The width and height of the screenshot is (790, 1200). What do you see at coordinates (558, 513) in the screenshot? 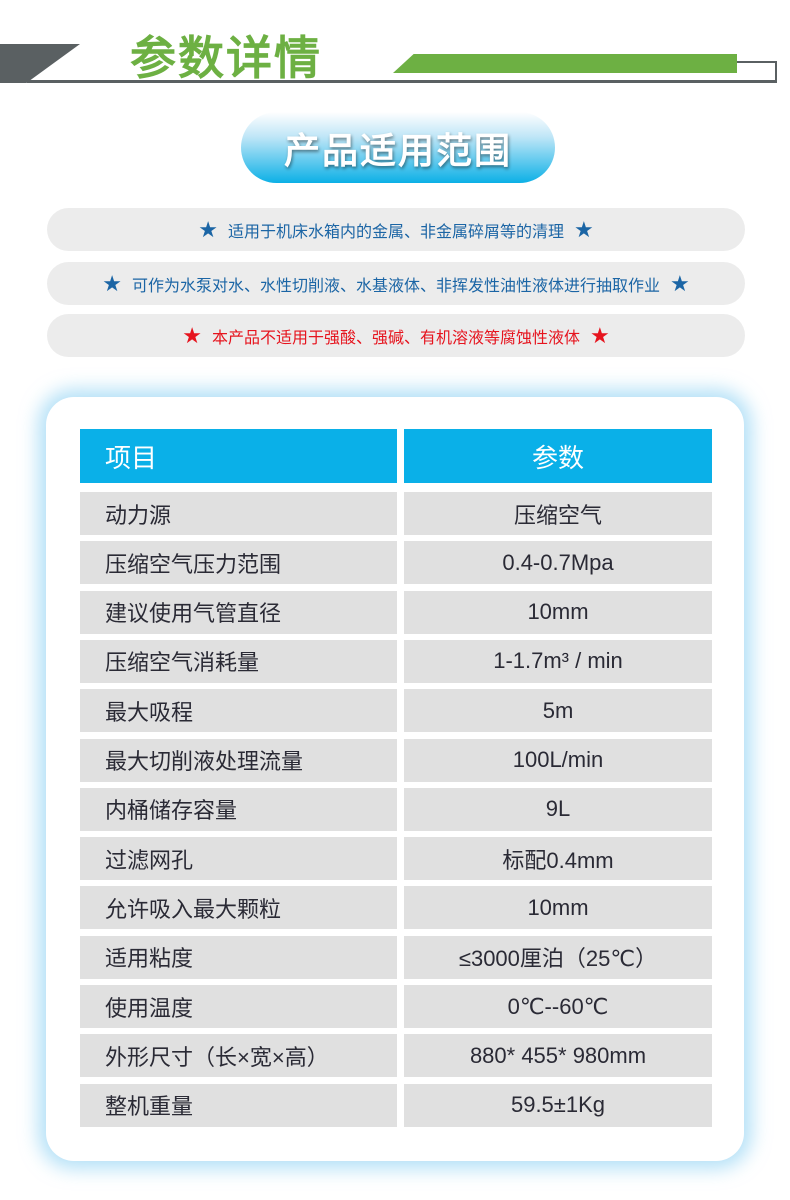
I see `row-value: 压缩空气` at bounding box center [558, 513].